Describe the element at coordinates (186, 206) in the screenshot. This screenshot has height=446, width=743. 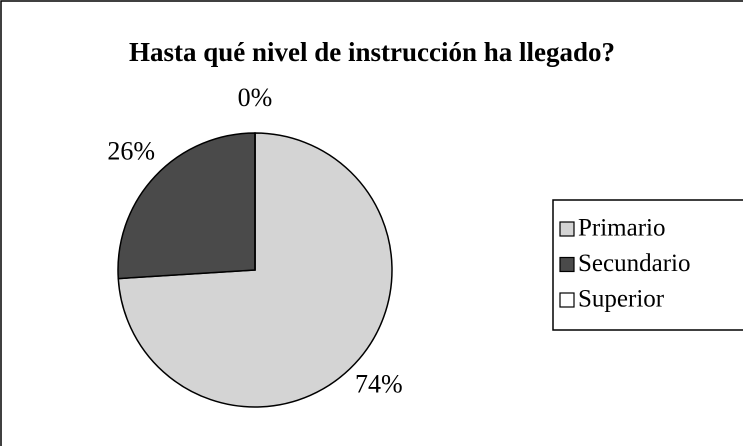
I see `pie-slice` at that location.